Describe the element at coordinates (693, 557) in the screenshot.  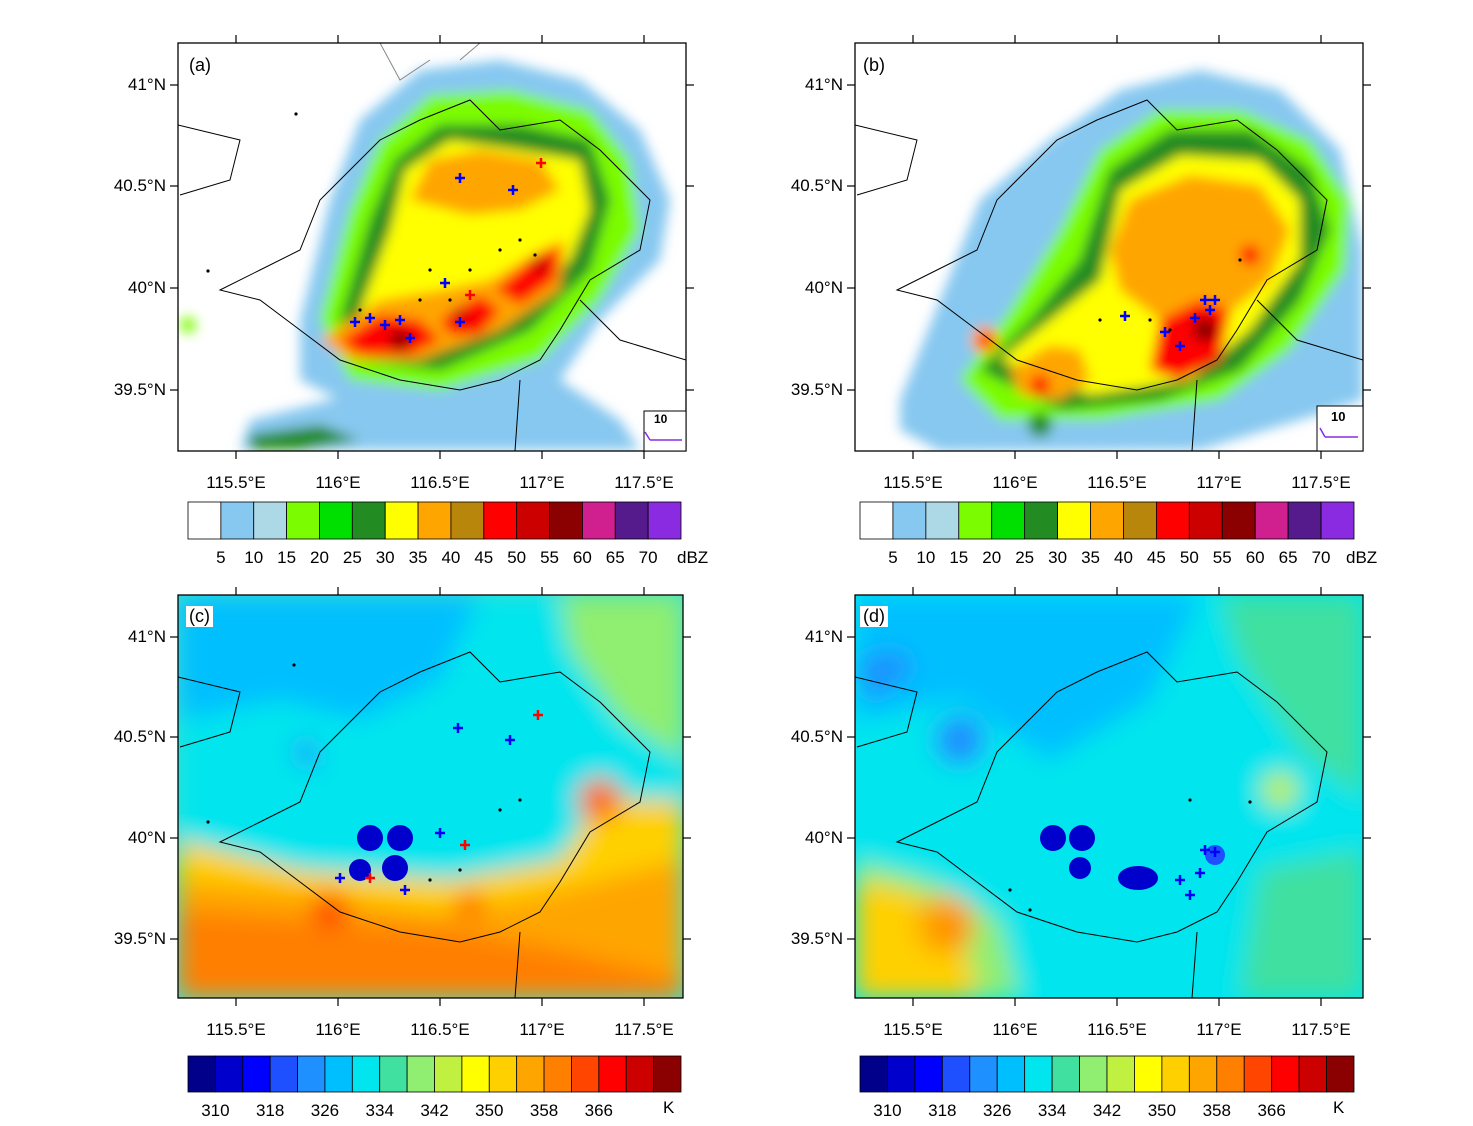
I see `colorbar-a-units: dBZ` at that location.